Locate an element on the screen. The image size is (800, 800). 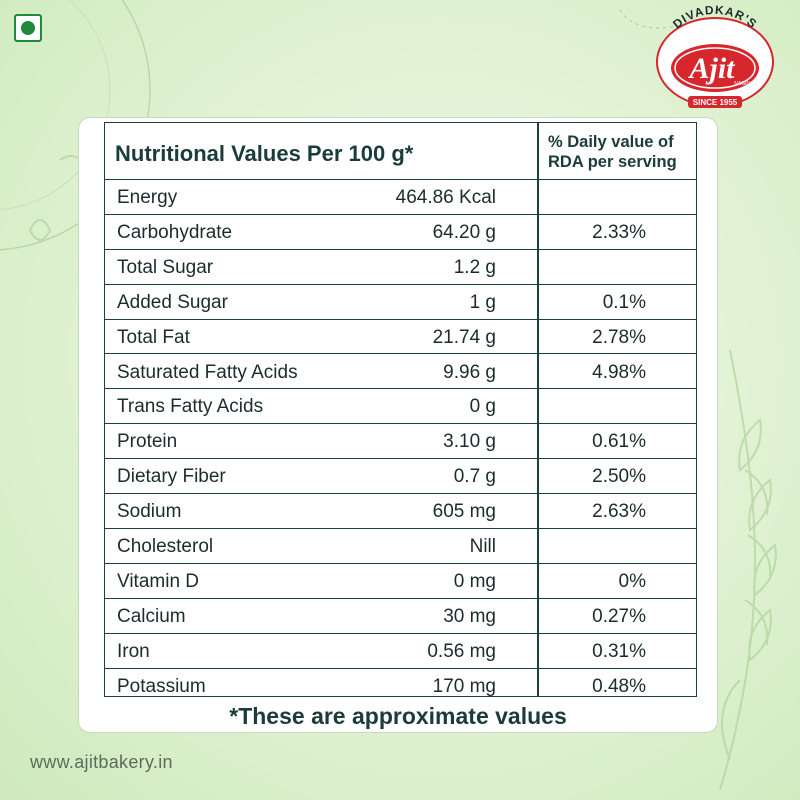
daily-value: 0.1% is located at coordinates (624, 302).